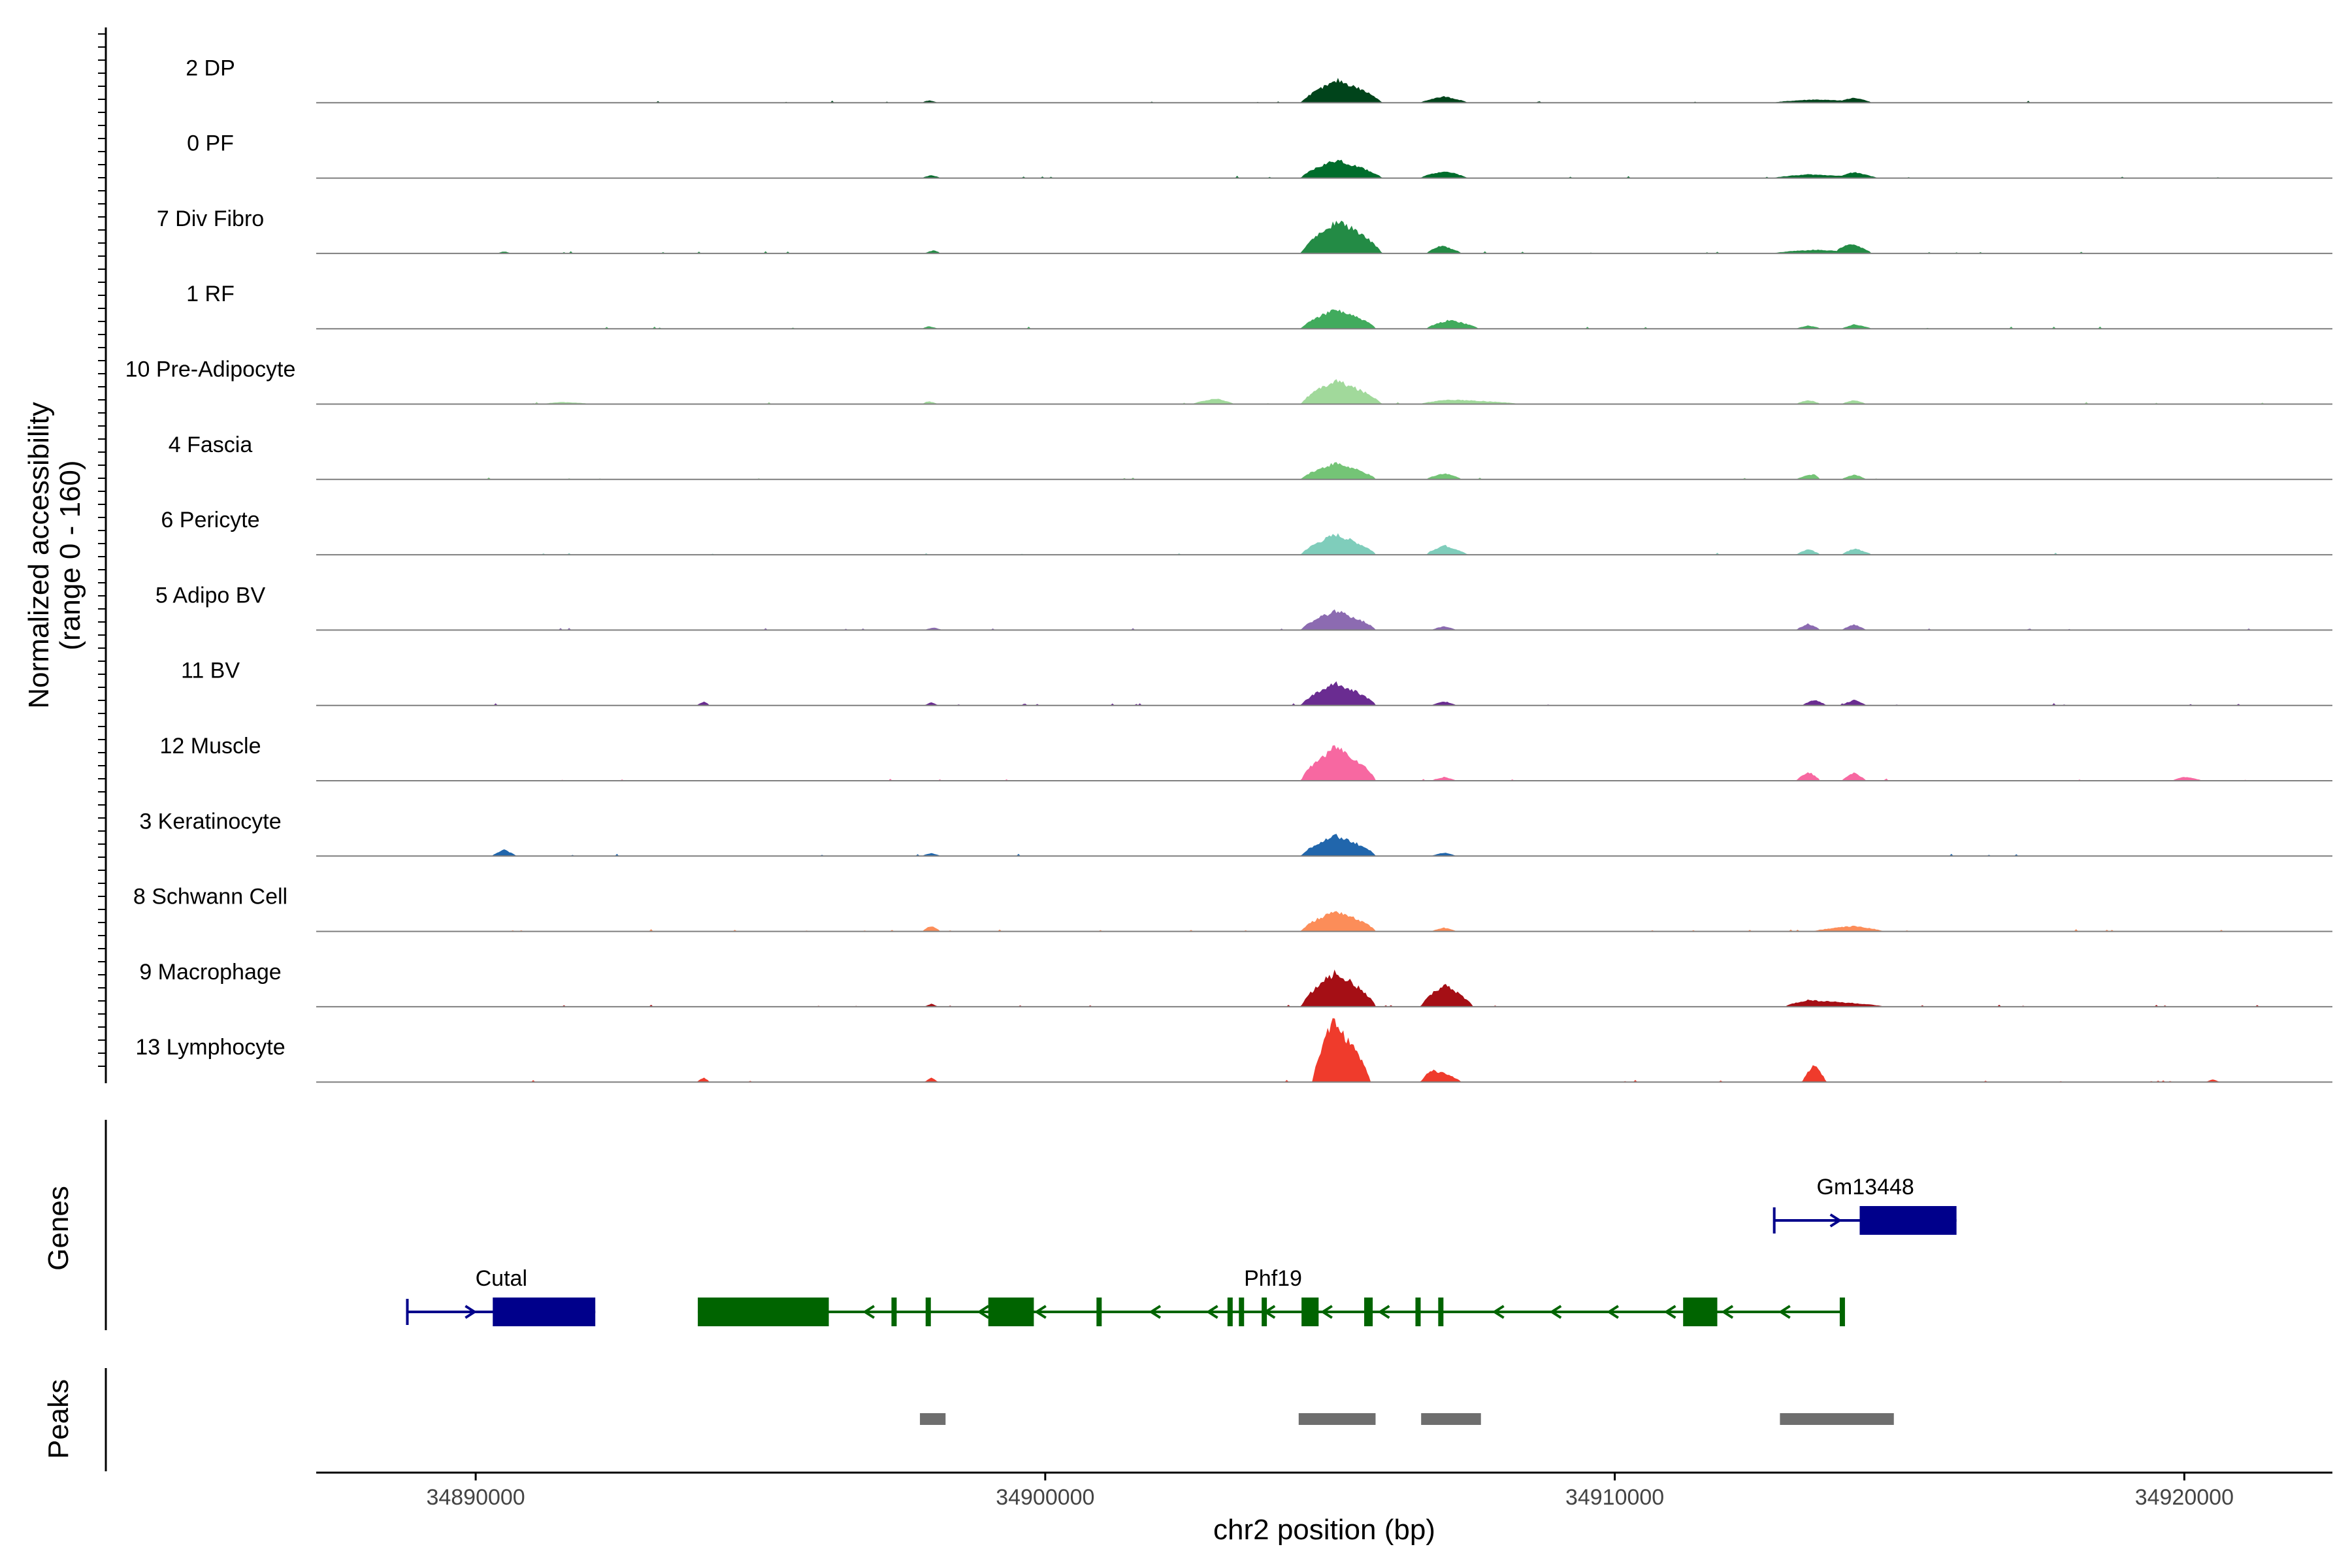 This screenshot has height=1568, width=2352. I want to click on genes-panel-label: Genes, so click(58, 1228).